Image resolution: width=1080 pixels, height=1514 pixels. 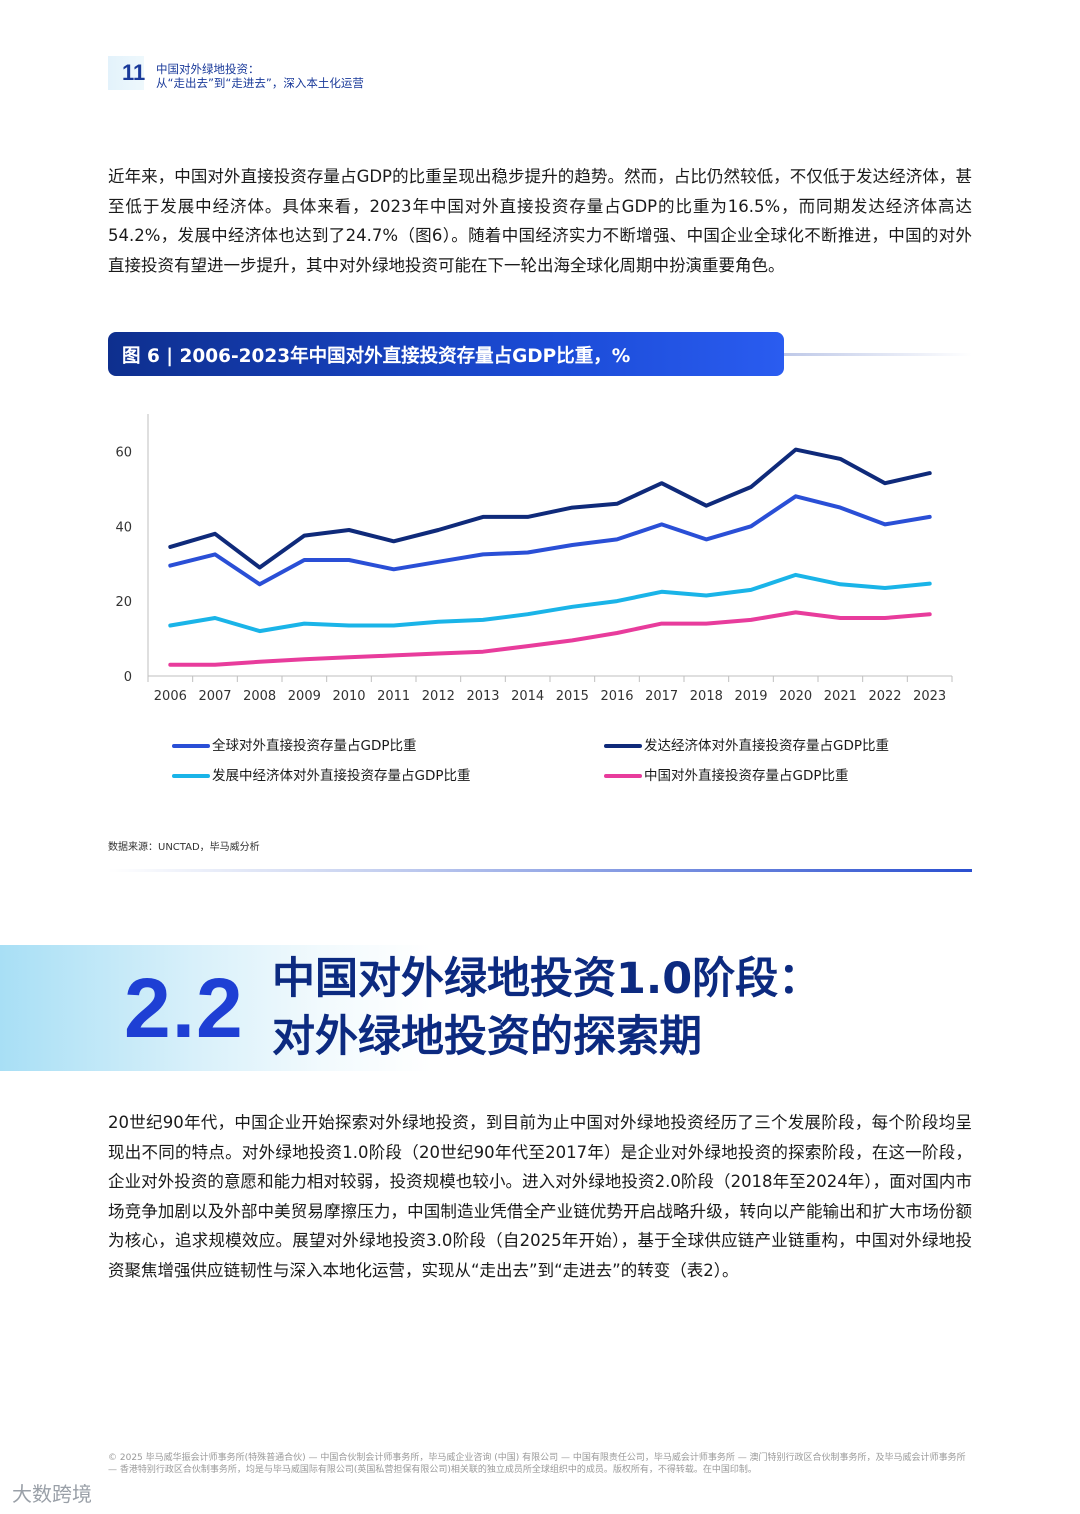 What do you see at coordinates (184, 847) in the screenshot?
I see `data-source: 数据来源：UNCTAD，毕马威分析` at bounding box center [184, 847].